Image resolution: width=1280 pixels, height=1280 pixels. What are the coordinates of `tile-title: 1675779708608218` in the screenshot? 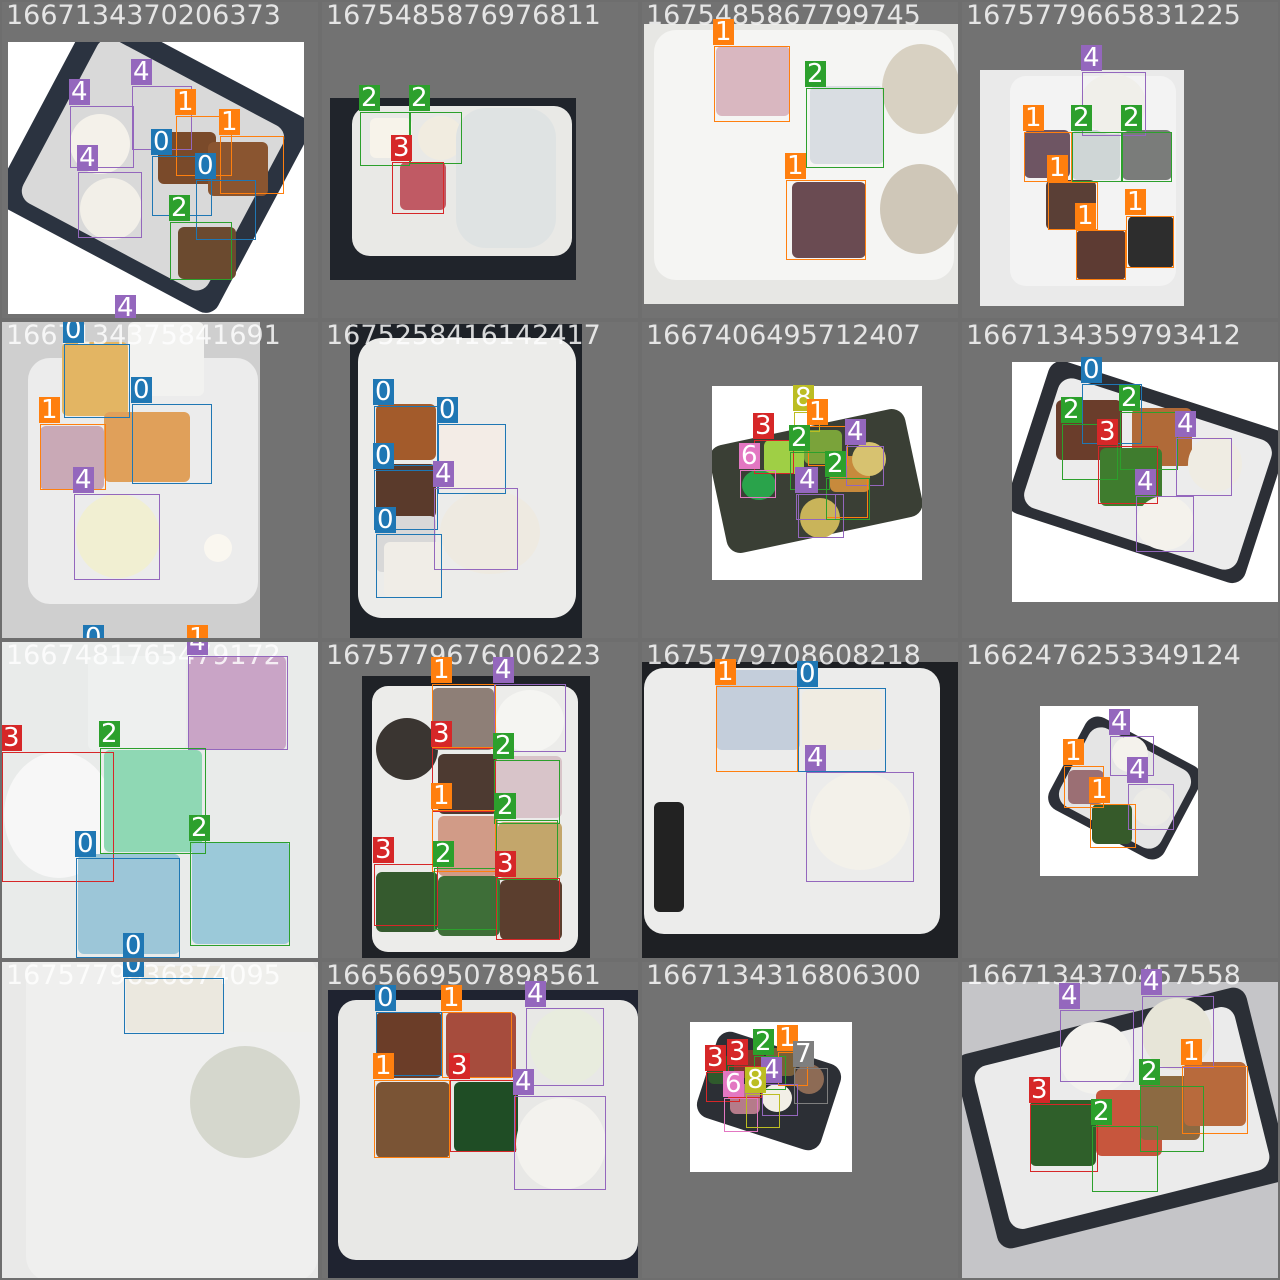 It's located at (783, 656).